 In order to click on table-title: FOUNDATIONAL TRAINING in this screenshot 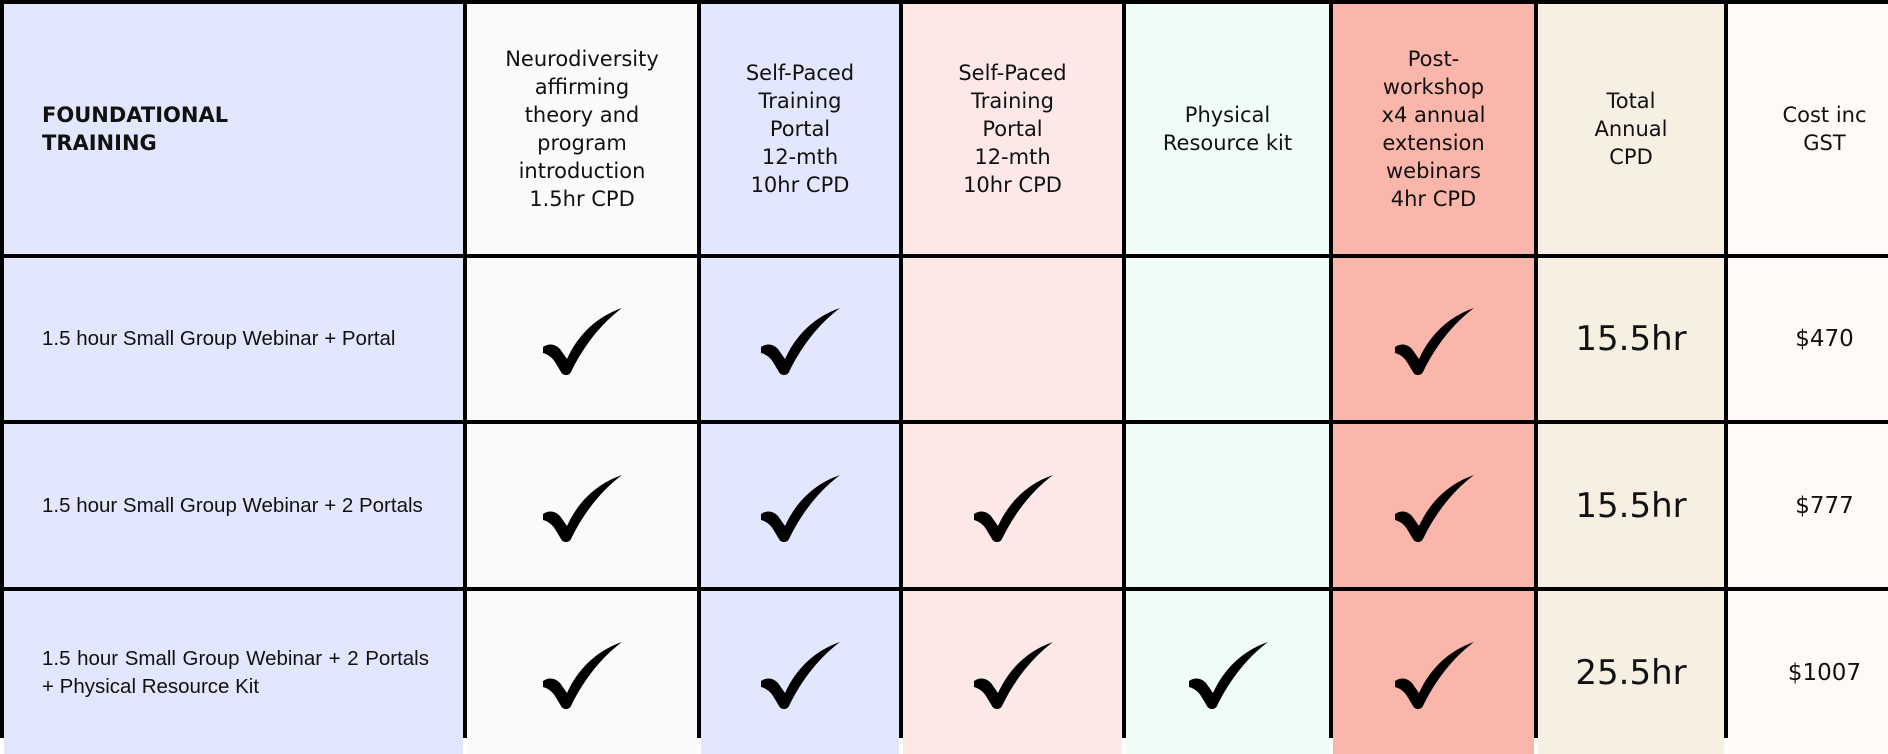, I will do `click(135, 129)`.